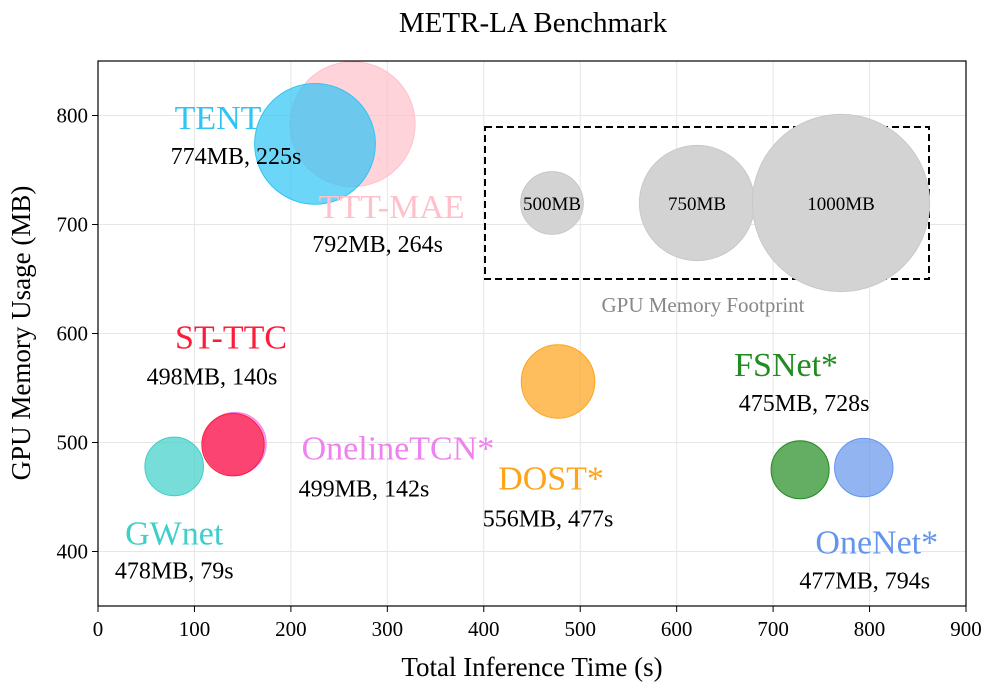 The image size is (996, 693). Describe the element at coordinates (364, 490) in the screenshot. I see `annotation-onelinetcn: 499MB, 142s` at that location.